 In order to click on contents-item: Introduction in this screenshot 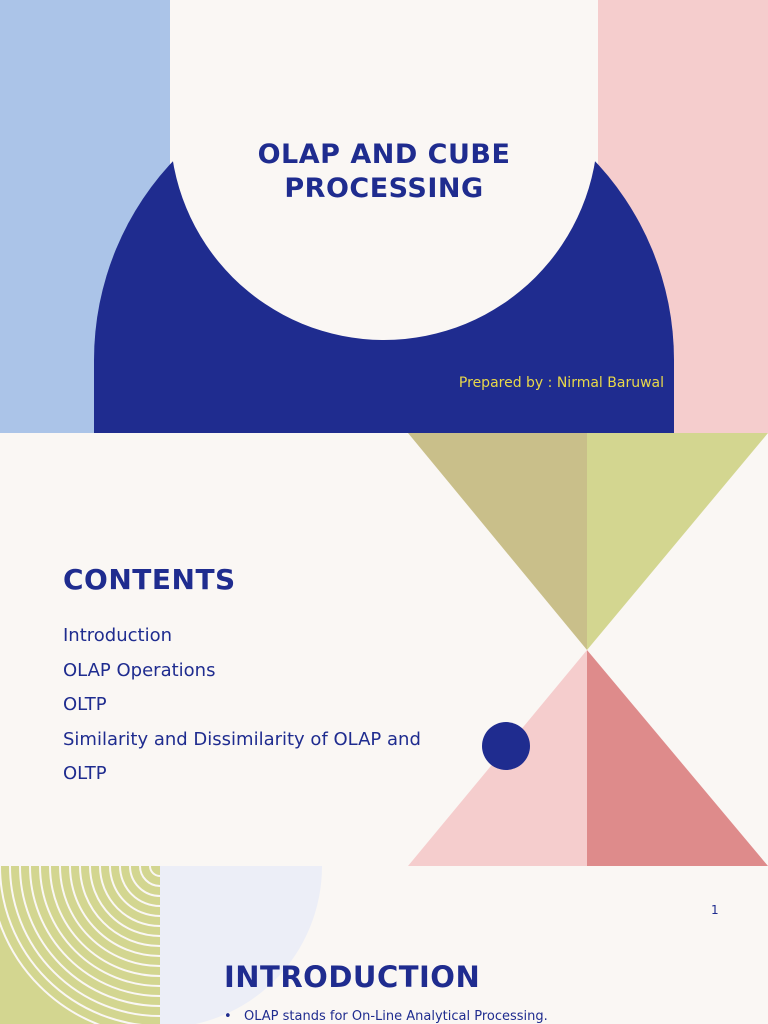, I will do `click(118, 635)`.